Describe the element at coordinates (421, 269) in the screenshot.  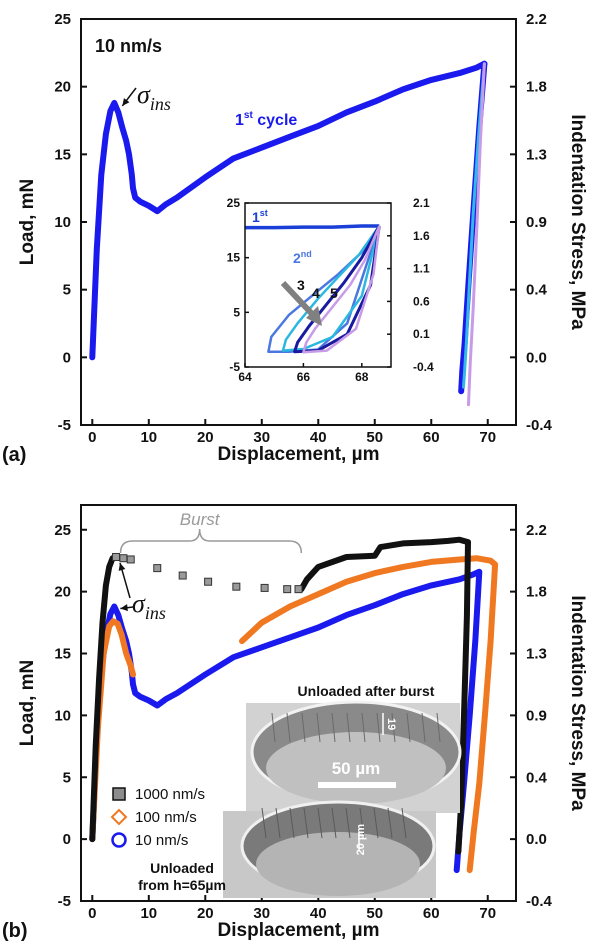
I see `inset-y2-tick-label: 1.1` at that location.